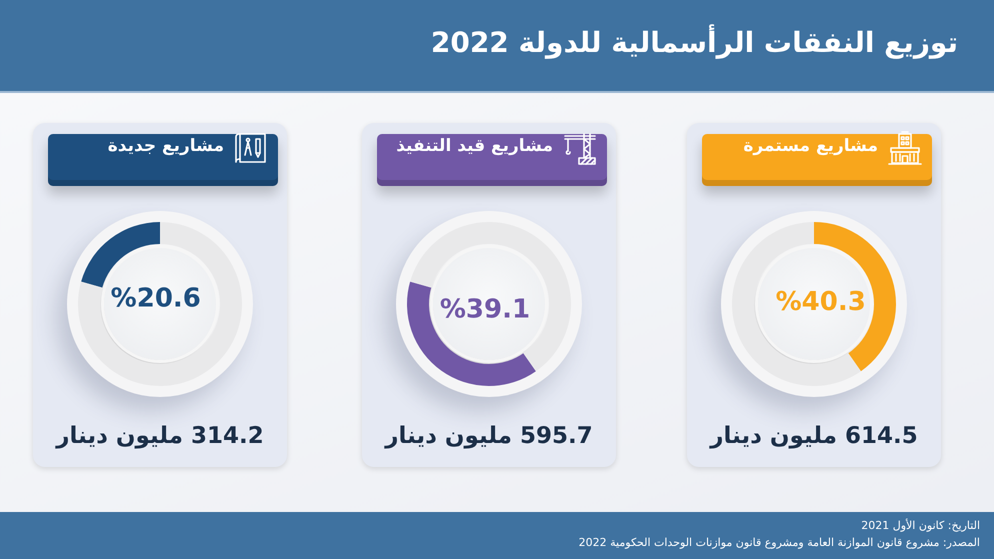 This screenshot has width=994, height=559. What do you see at coordinates (155, 298) in the screenshot?
I see `data-label: %20.6` at bounding box center [155, 298].